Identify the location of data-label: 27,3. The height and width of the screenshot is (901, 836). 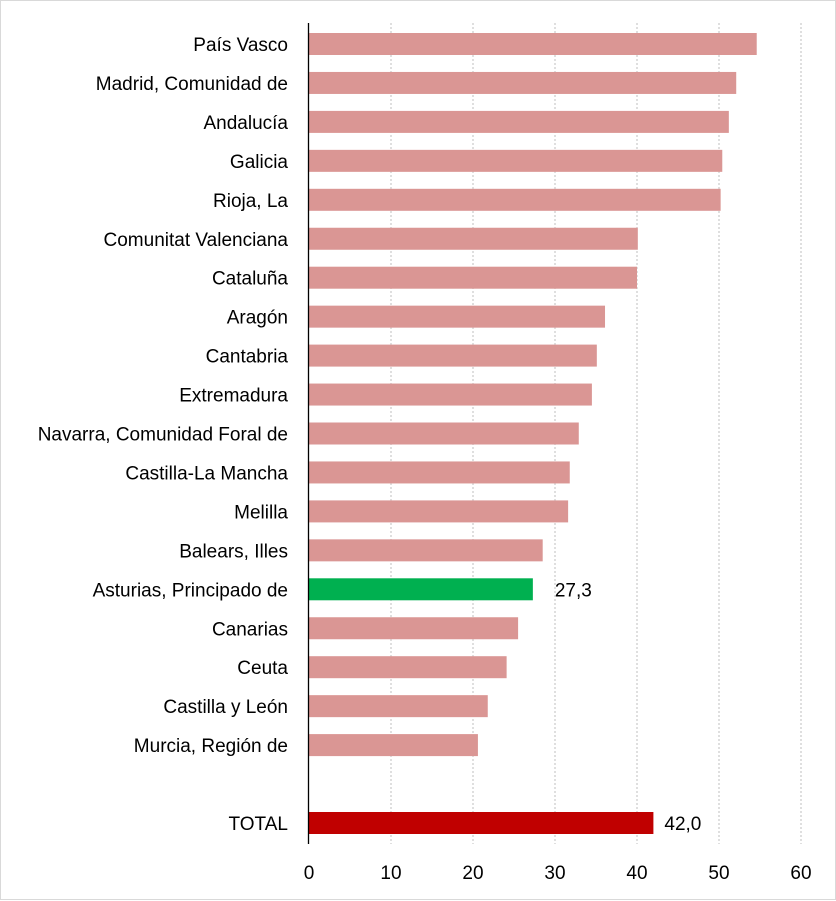
(573, 590).